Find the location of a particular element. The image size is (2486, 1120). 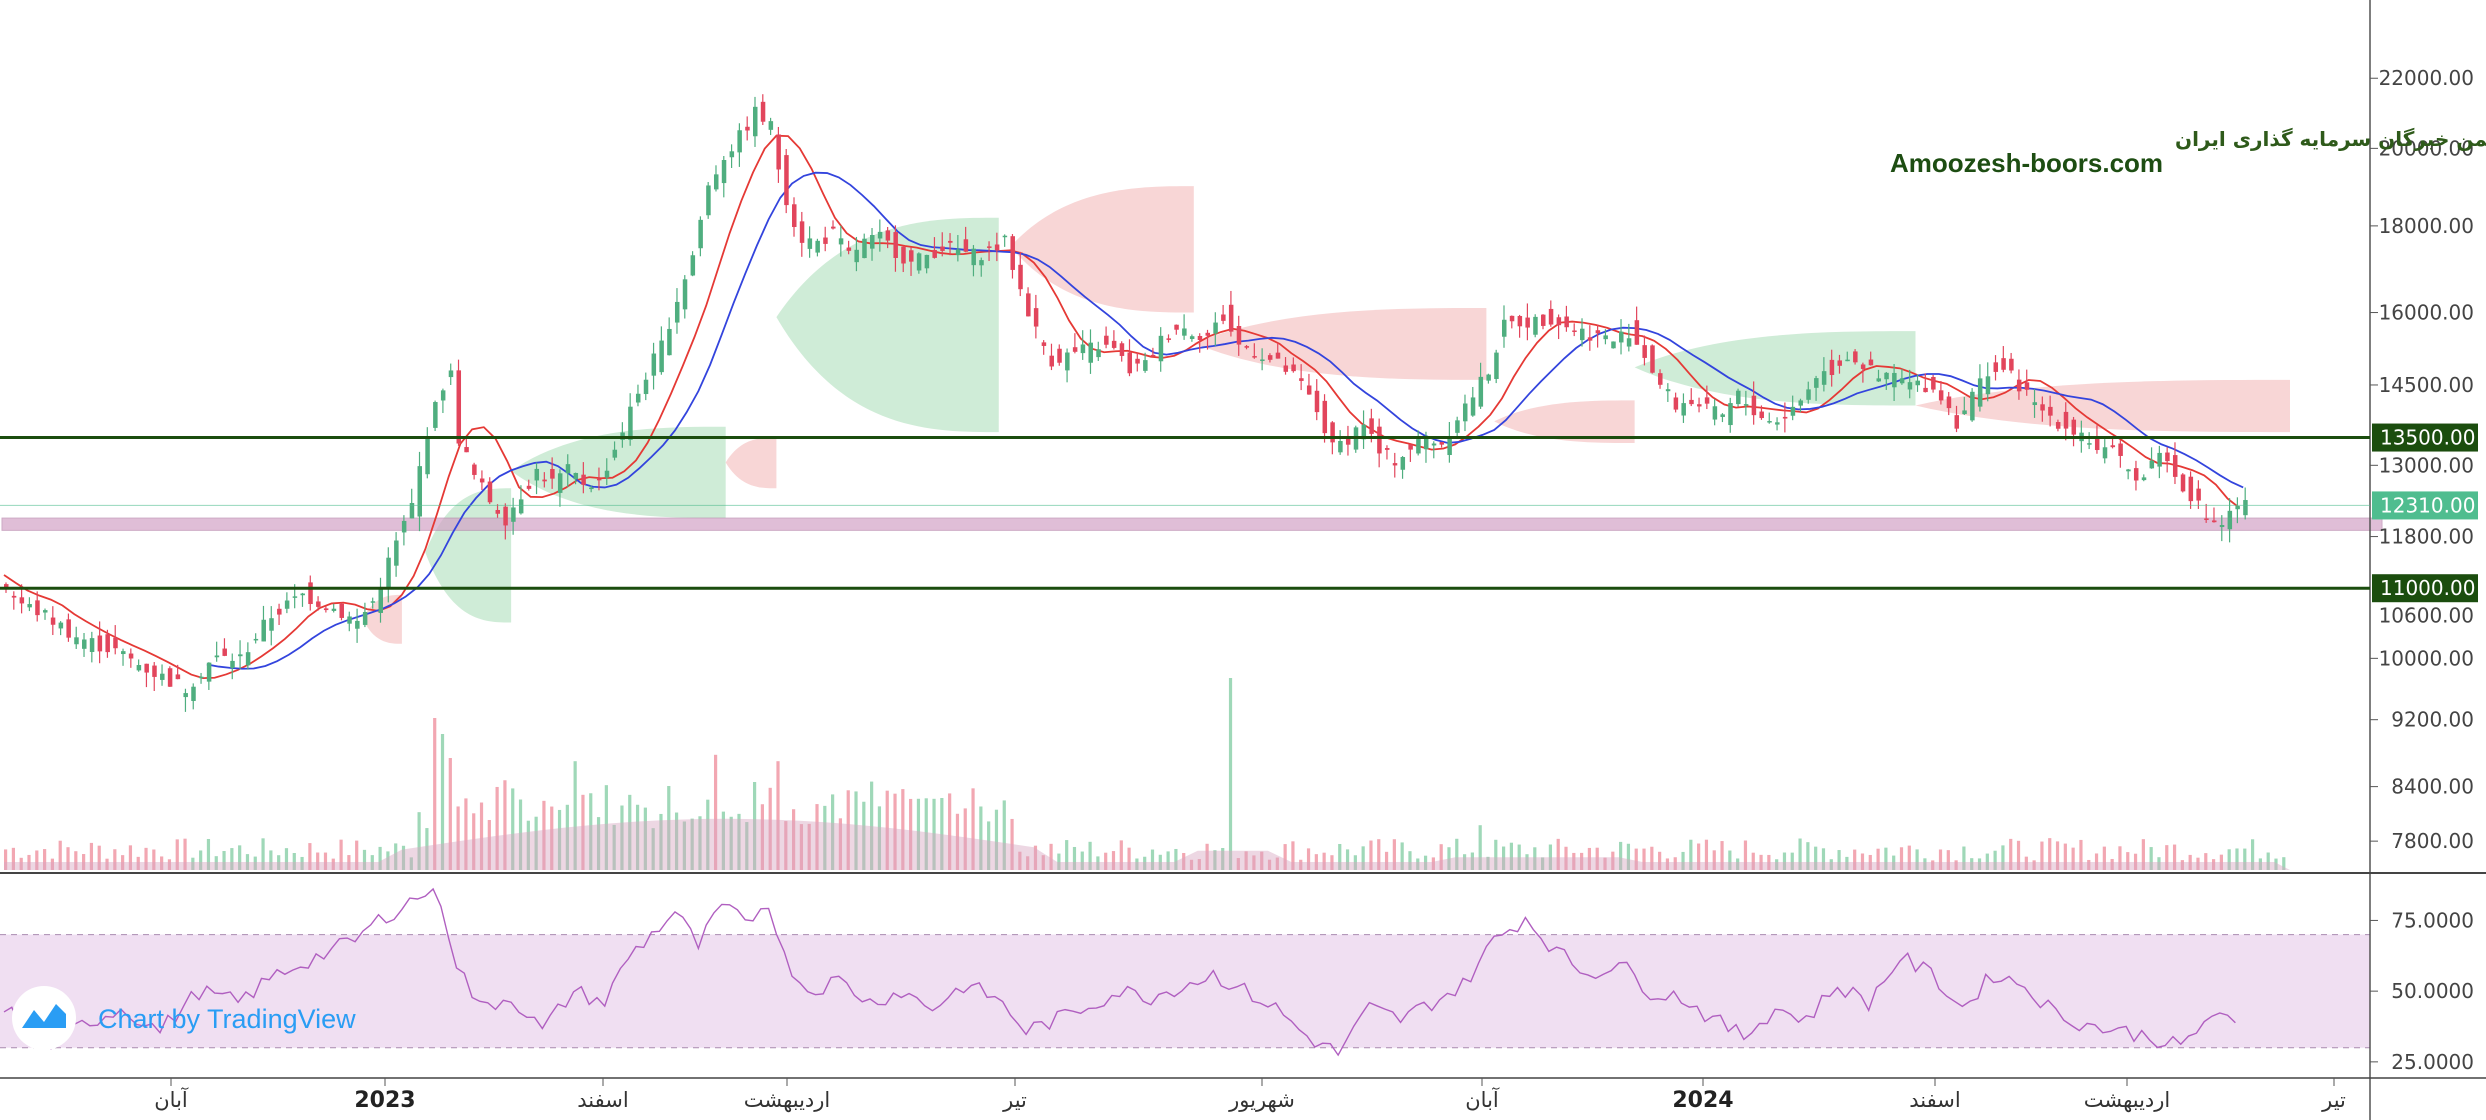

price-tick-label: 8400.00 is located at coordinates (2432, 787).